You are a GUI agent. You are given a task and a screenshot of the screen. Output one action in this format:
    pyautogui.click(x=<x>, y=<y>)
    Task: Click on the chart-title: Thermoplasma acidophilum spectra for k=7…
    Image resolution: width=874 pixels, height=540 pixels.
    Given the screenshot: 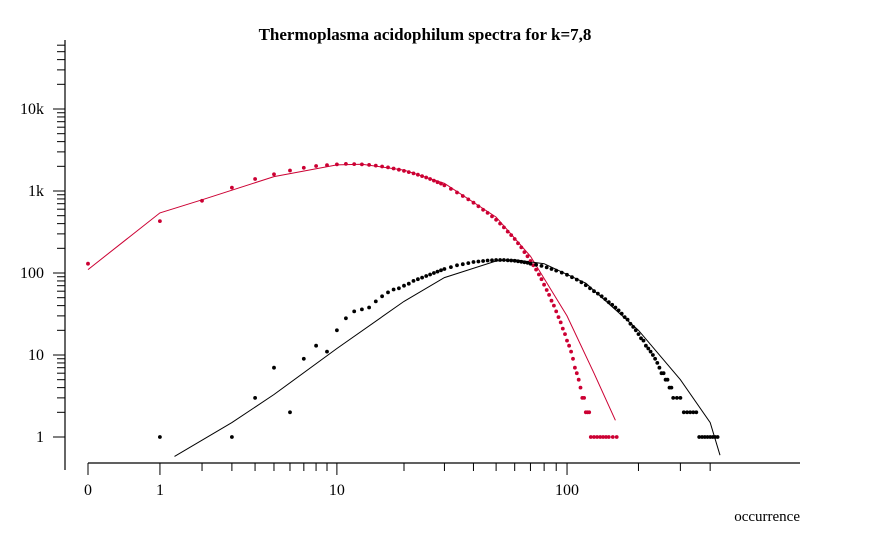 What is the action you would take?
    pyautogui.click(x=425, y=34)
    